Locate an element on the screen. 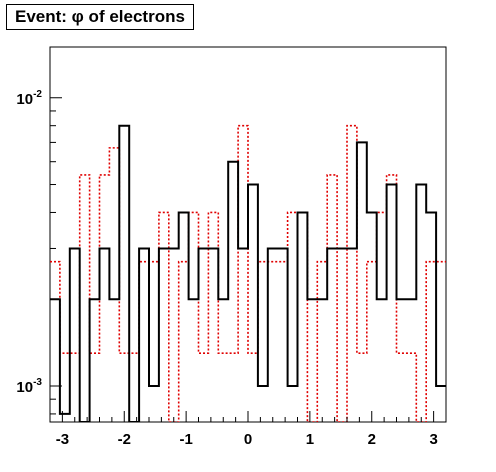 The image size is (496, 472). svg-text: 2 is located at coordinates (372, 439).